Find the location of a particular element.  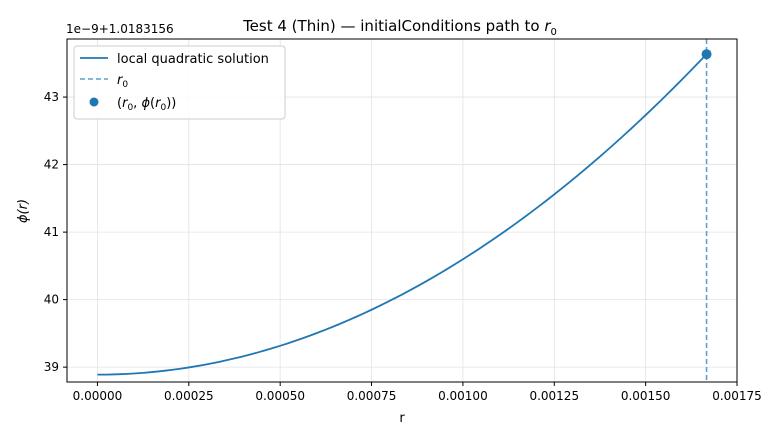

y-axis-ticks: 39 40 41 42 43 is located at coordinates (55, 232).